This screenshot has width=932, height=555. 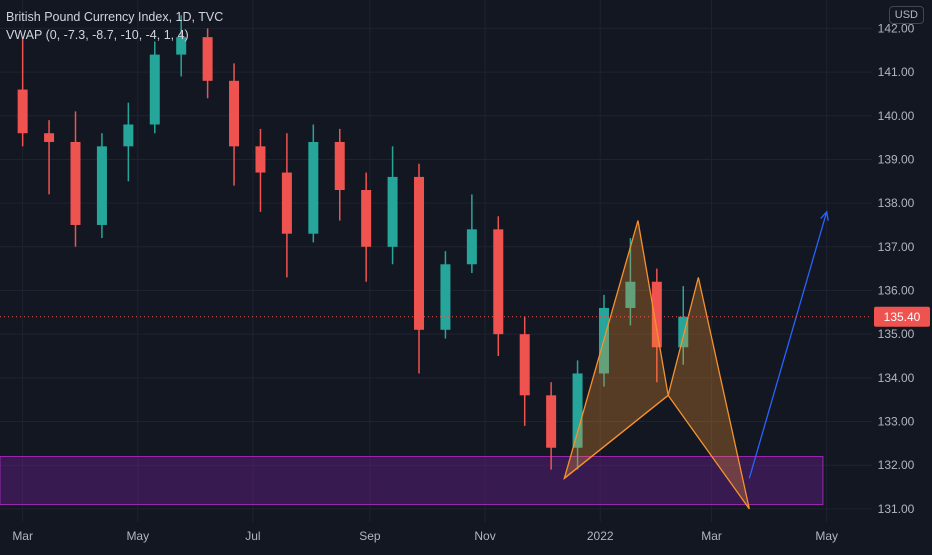 I want to click on last-price-badge, so click(x=902, y=316).